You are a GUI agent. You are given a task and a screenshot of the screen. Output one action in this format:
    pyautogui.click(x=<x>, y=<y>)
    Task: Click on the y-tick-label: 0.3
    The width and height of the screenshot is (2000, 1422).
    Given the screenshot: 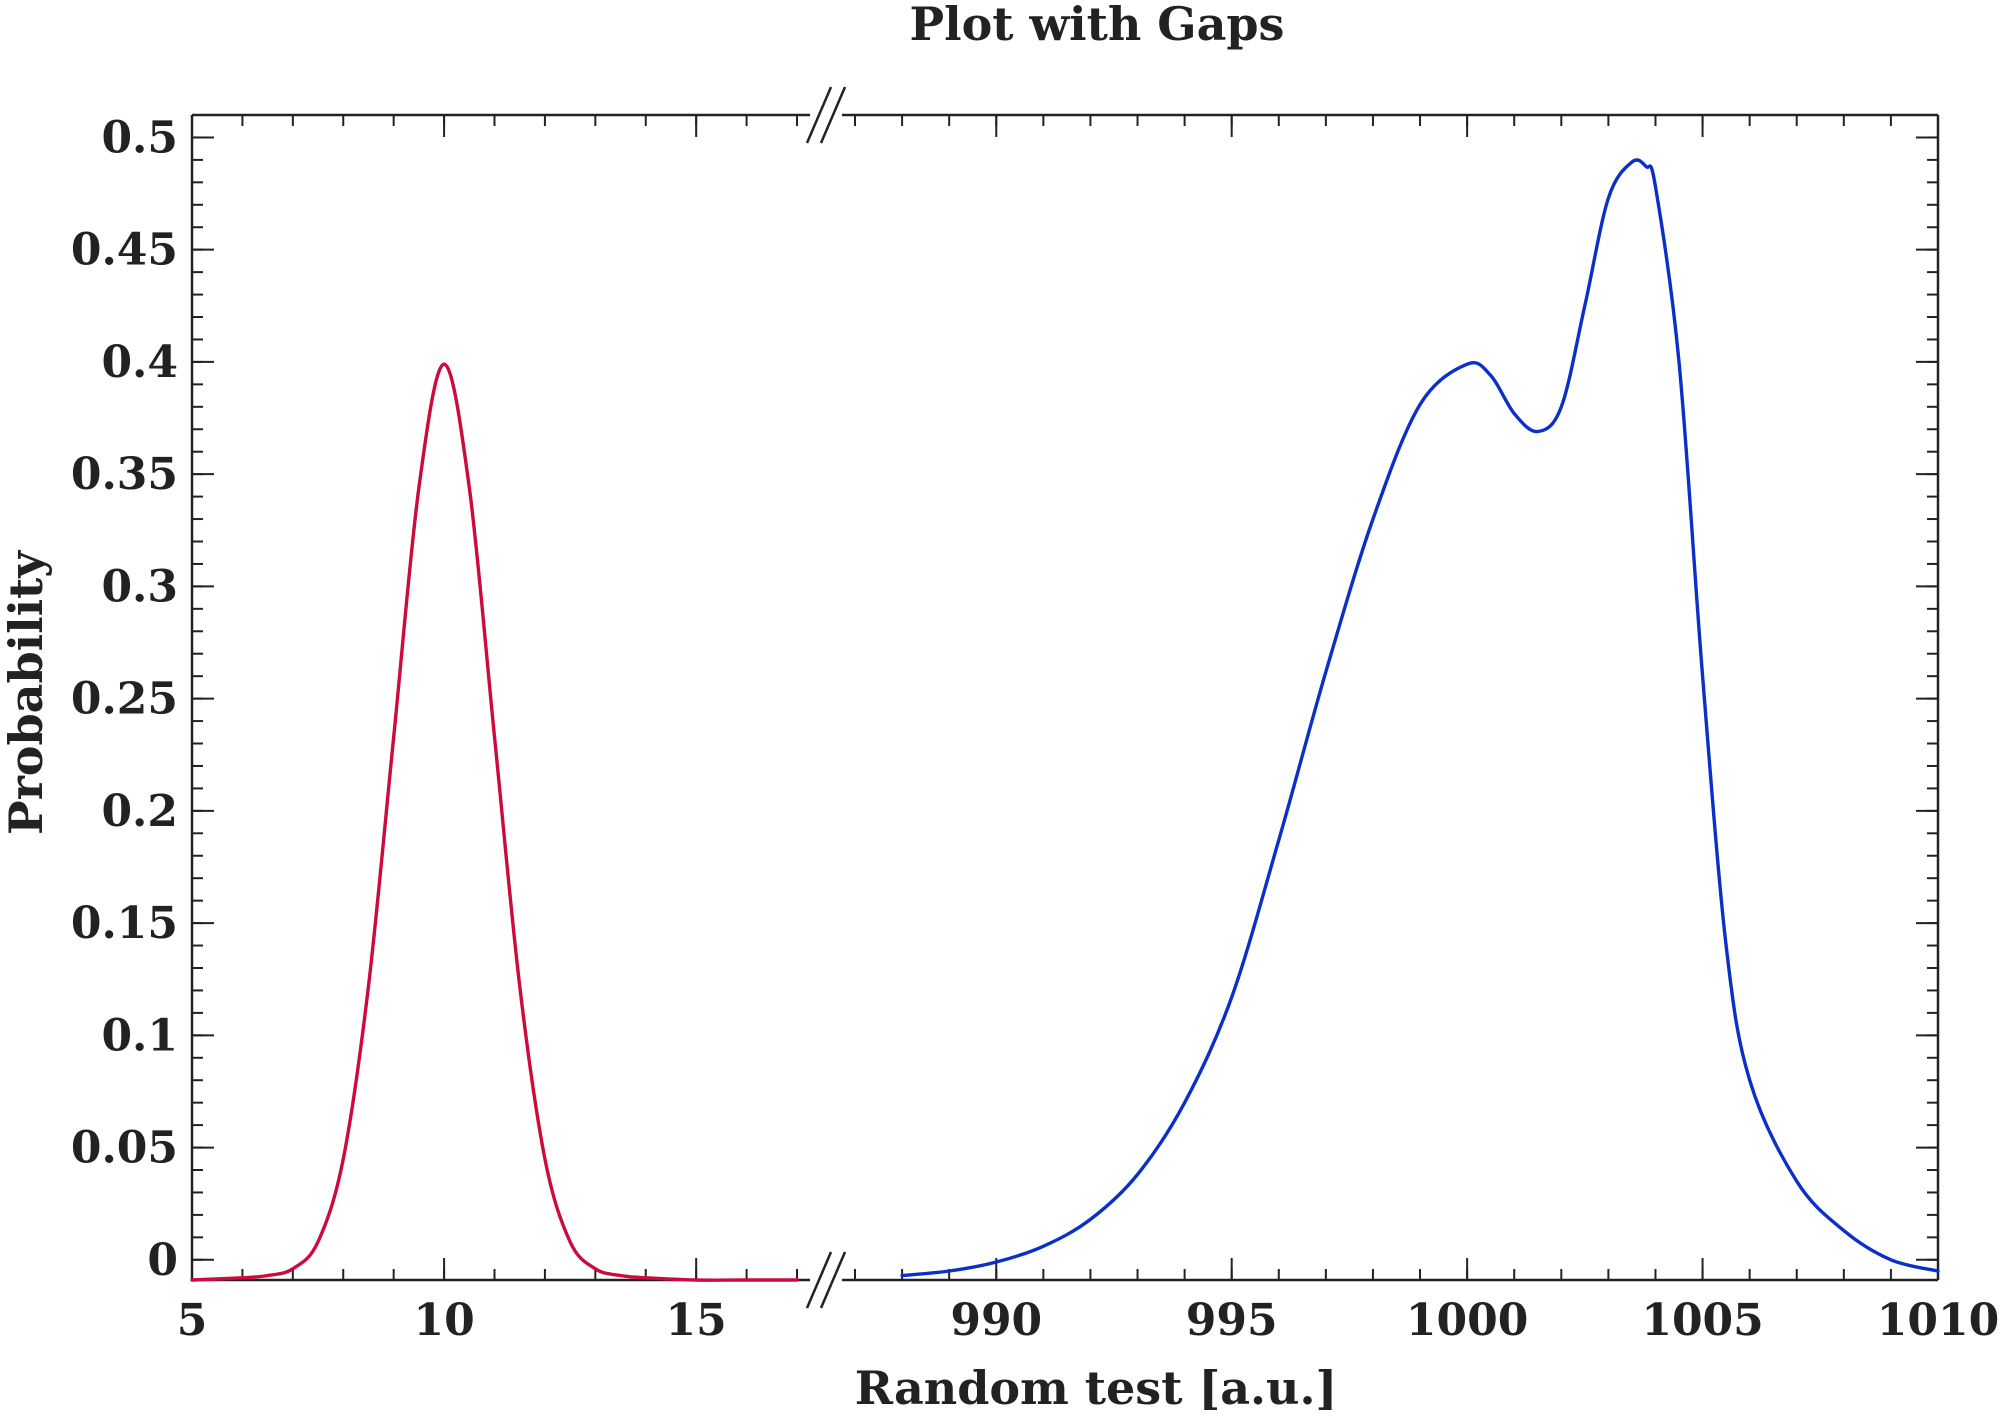 What is the action you would take?
    pyautogui.click(x=139, y=586)
    